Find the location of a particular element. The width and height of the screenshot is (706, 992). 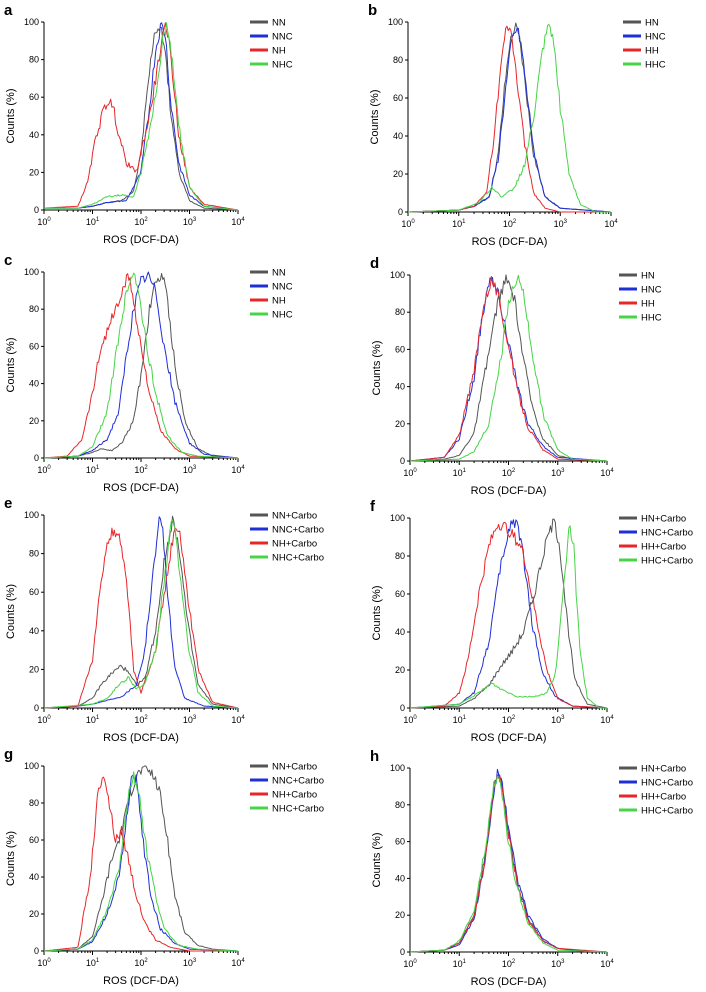

legend-label: NHC+Carbo is located at coordinates (298, 558).